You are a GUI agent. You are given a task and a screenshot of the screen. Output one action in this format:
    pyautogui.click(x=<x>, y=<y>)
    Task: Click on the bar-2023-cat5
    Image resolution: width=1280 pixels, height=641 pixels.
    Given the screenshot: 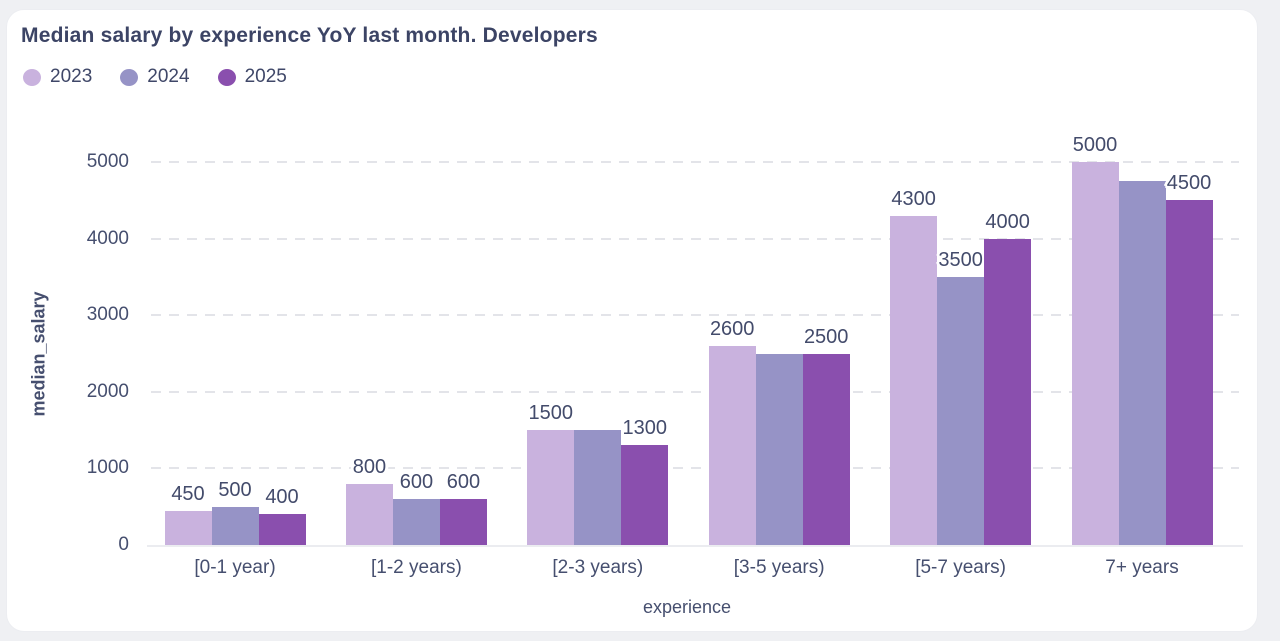 What is the action you would take?
    pyautogui.click(x=1095, y=353)
    